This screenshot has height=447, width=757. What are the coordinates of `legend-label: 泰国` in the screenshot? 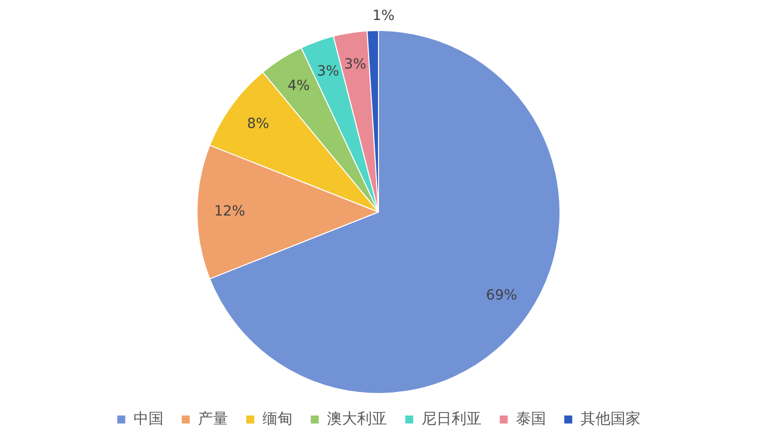 It's located at (531, 418).